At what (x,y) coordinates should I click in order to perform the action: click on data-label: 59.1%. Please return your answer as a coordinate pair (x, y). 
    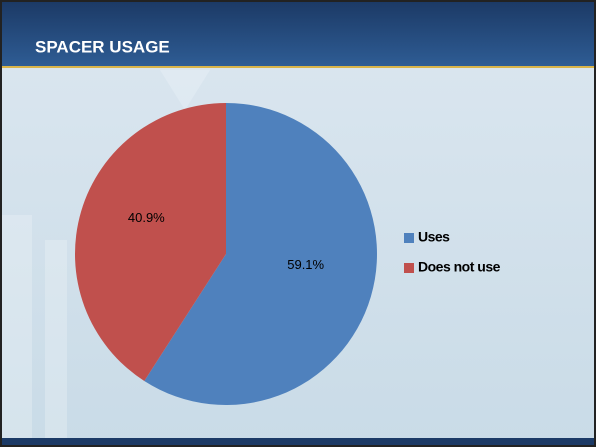
    Looking at the image, I should click on (305, 264).